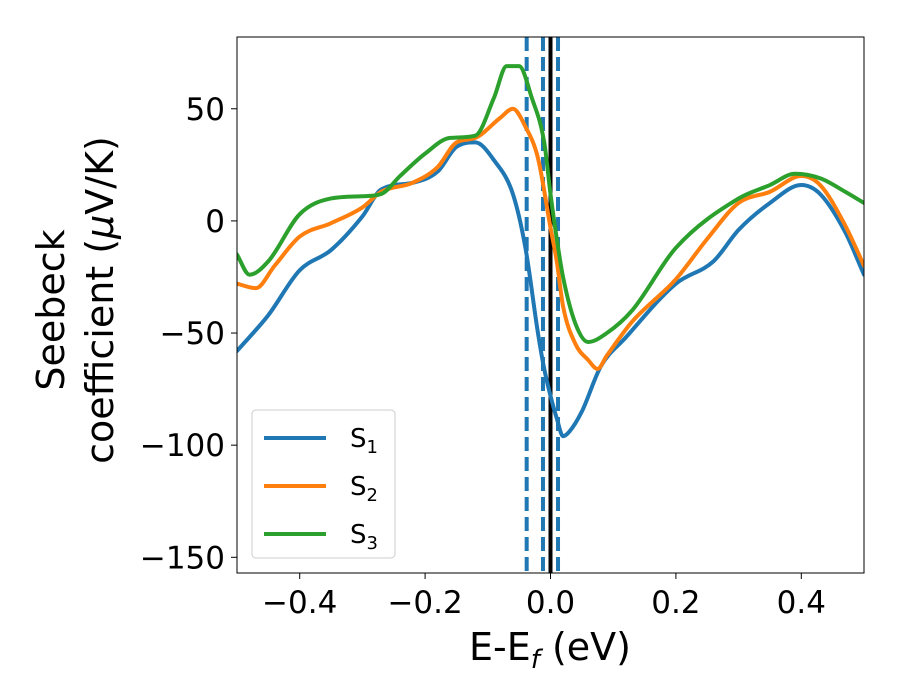 This screenshot has width=900, height=700. I want to click on x-tick-label: 0.2, so click(675, 603).